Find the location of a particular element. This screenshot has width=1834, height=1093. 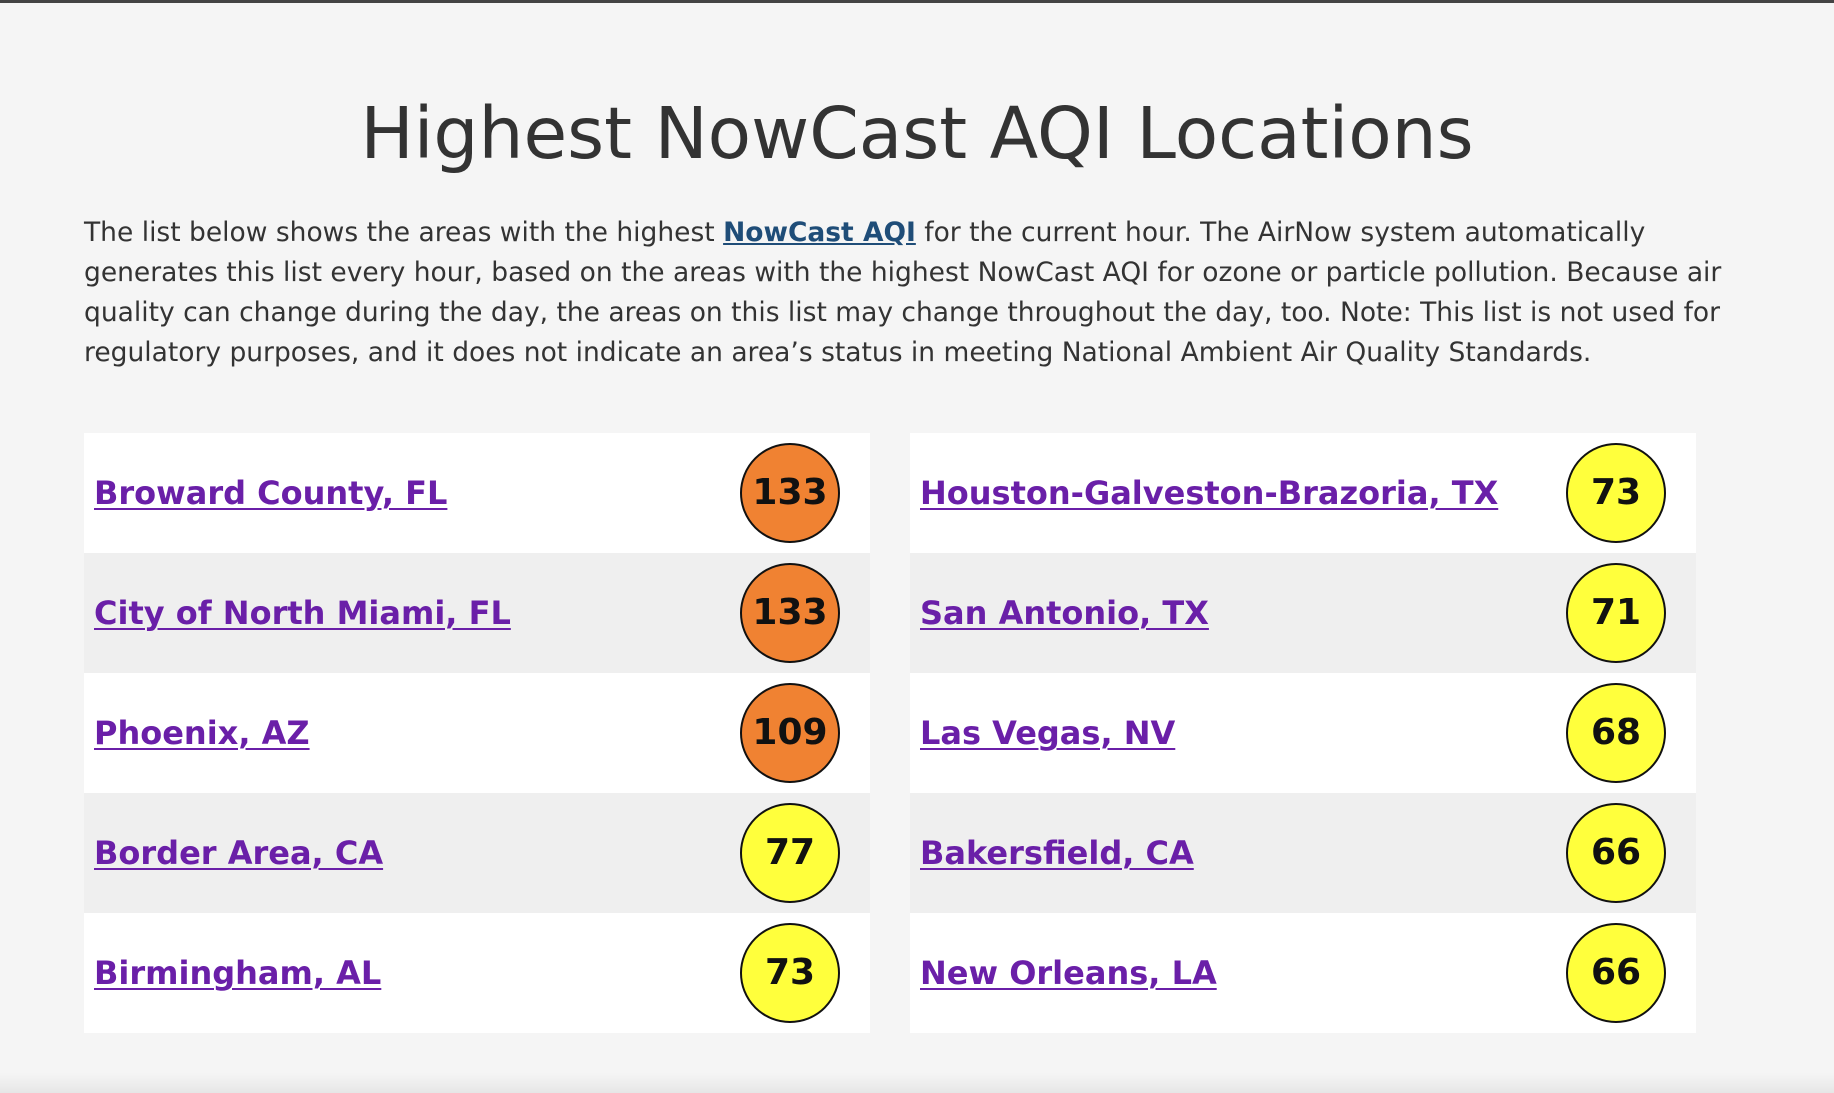

location-link: Phoenix, AZ is located at coordinates (202, 733).